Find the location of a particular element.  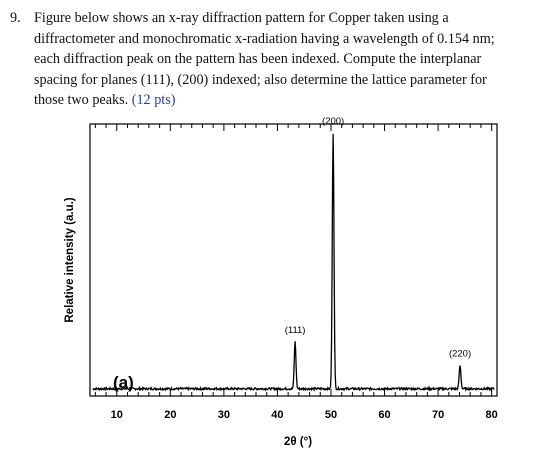

x-tick-label-20: 20 is located at coordinates (170, 415).